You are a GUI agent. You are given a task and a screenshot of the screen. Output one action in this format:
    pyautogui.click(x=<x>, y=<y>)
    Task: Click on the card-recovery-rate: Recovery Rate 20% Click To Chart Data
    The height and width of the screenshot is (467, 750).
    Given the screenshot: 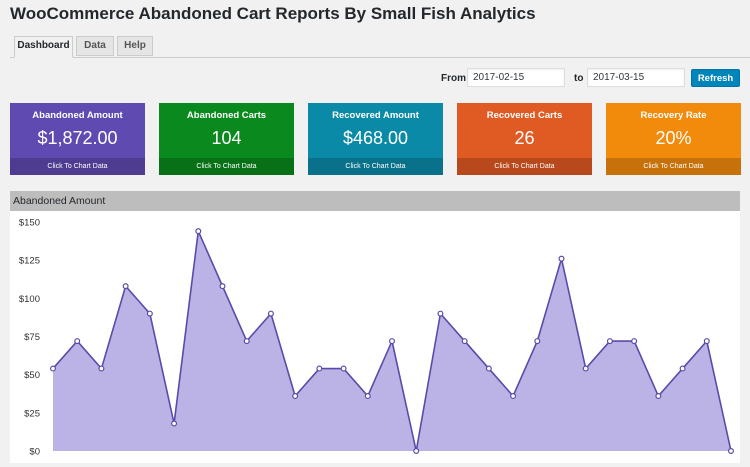 What is the action you would take?
    pyautogui.click(x=673, y=139)
    